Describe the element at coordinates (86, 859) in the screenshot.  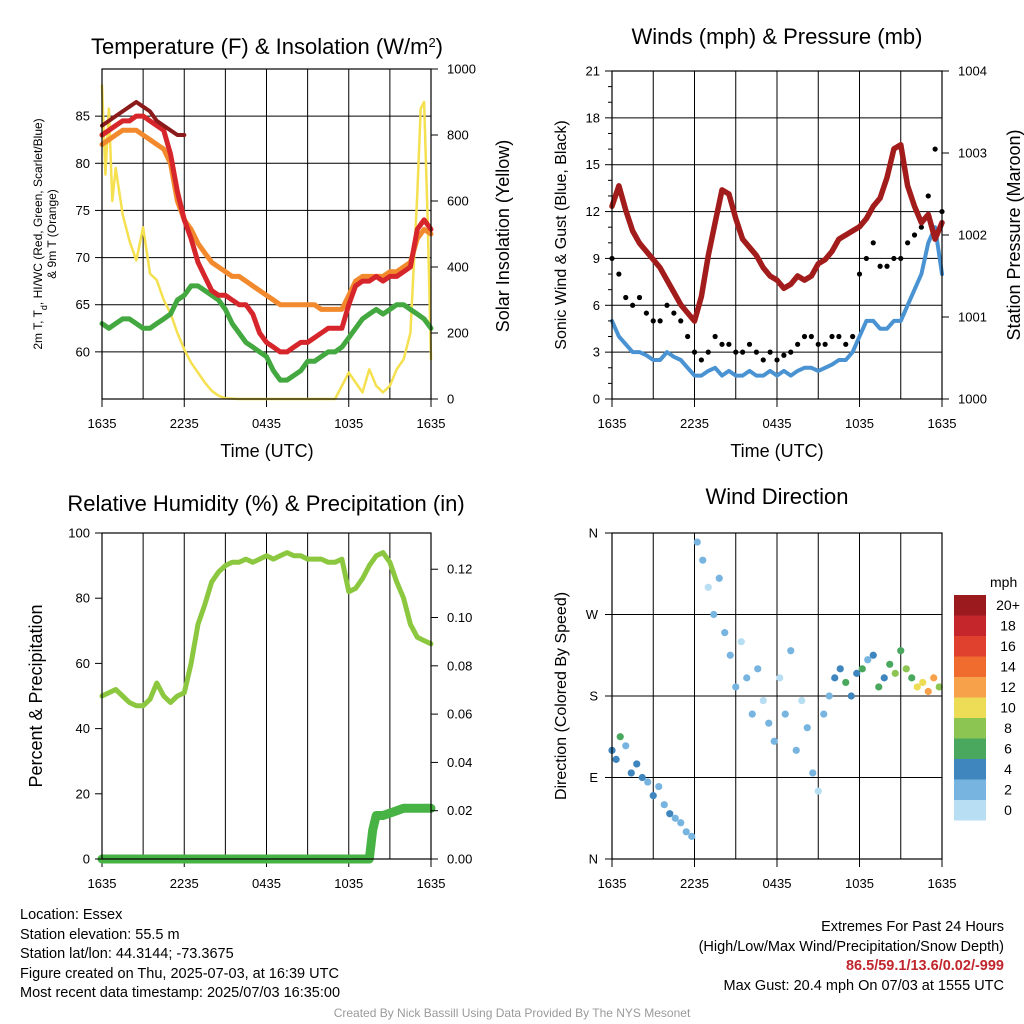
I see `y-tick-label: 0` at that location.